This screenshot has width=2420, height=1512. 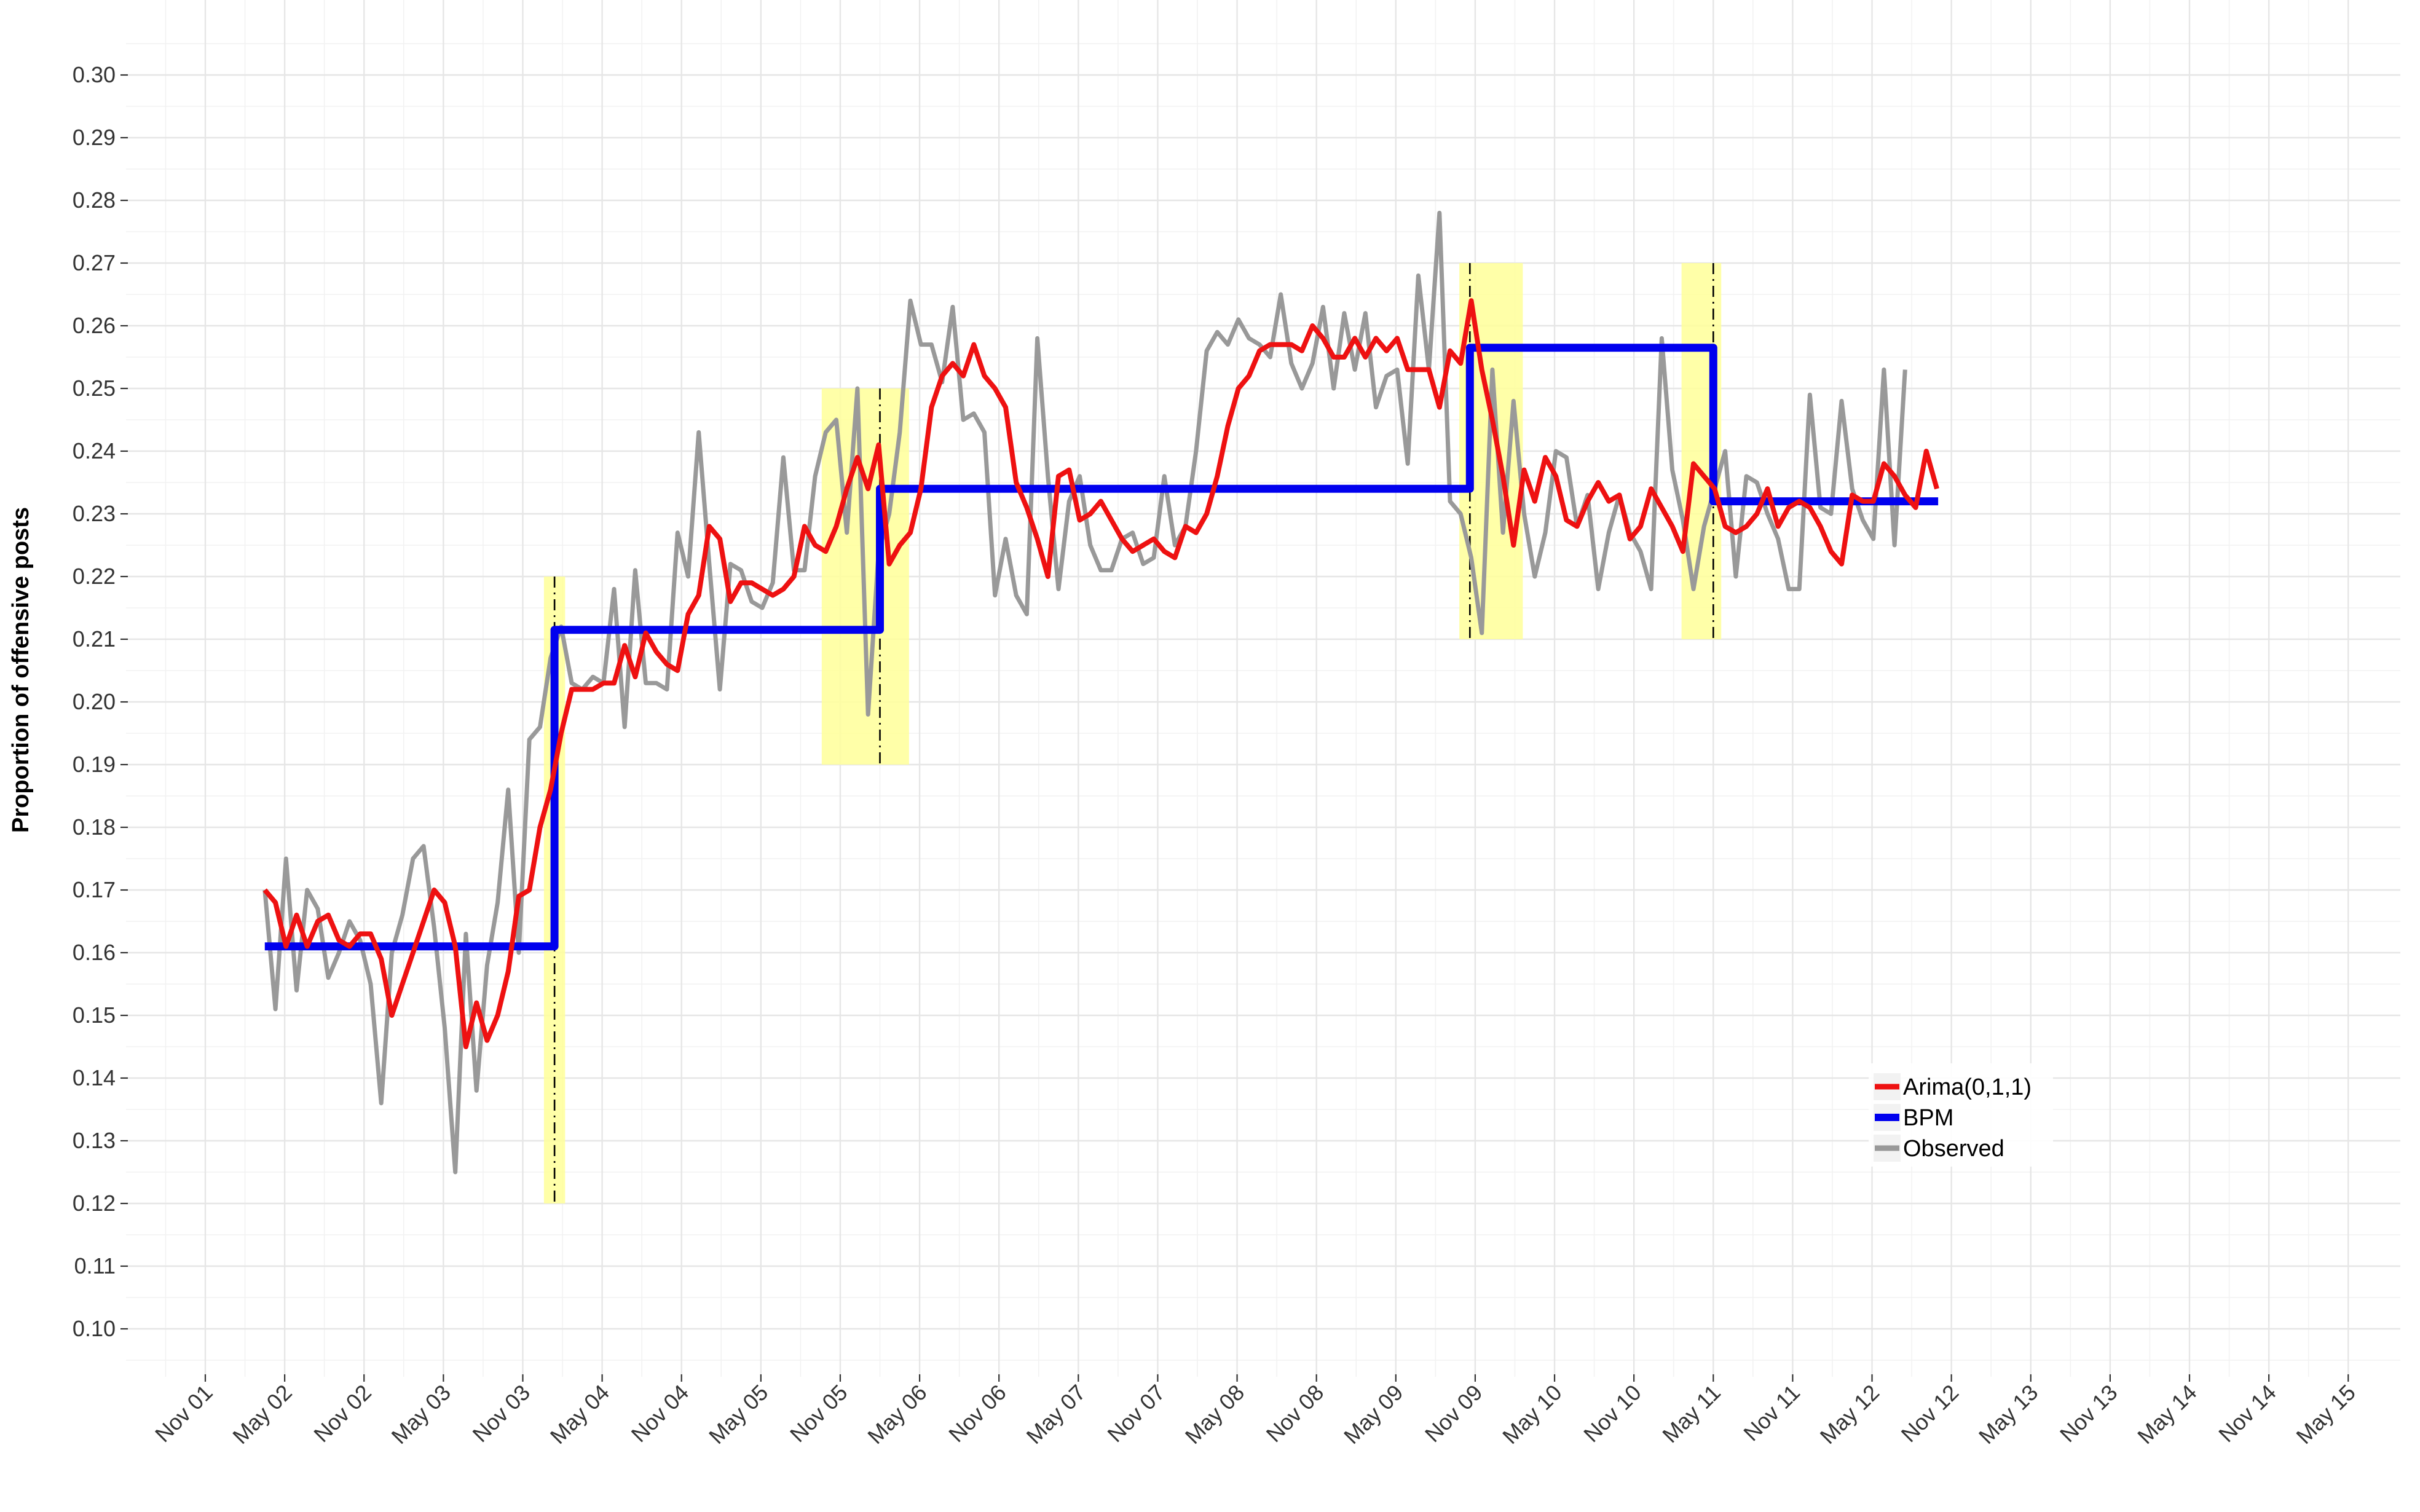 What do you see at coordinates (94, 262) in the screenshot?
I see `y-tick-label: 0.27` at bounding box center [94, 262].